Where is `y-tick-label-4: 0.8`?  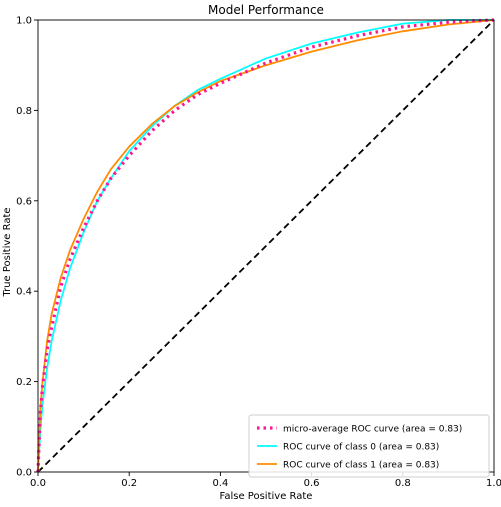 y-tick-label-4: 0.8 is located at coordinates (24, 111).